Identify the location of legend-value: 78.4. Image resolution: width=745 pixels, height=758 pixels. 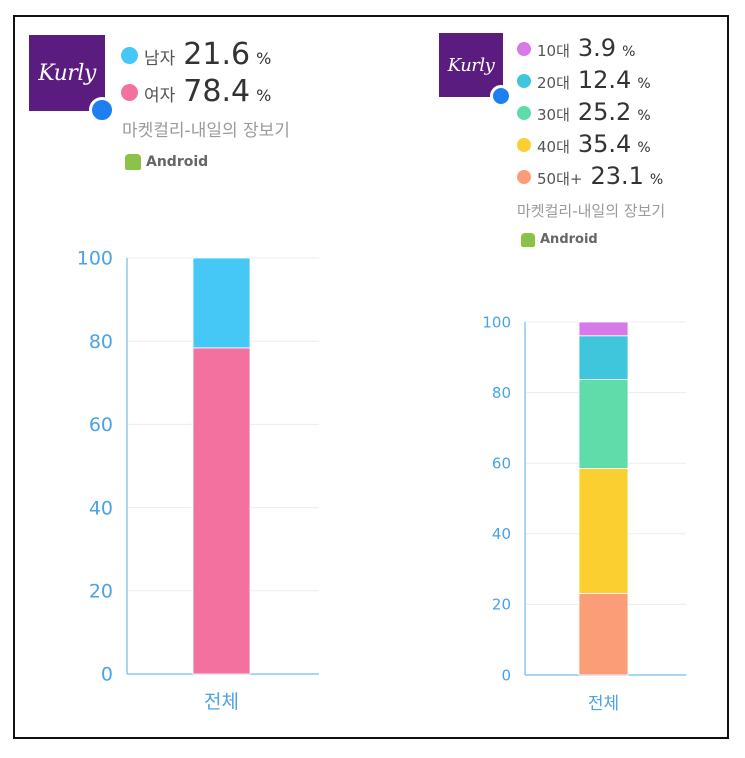
(217, 91).